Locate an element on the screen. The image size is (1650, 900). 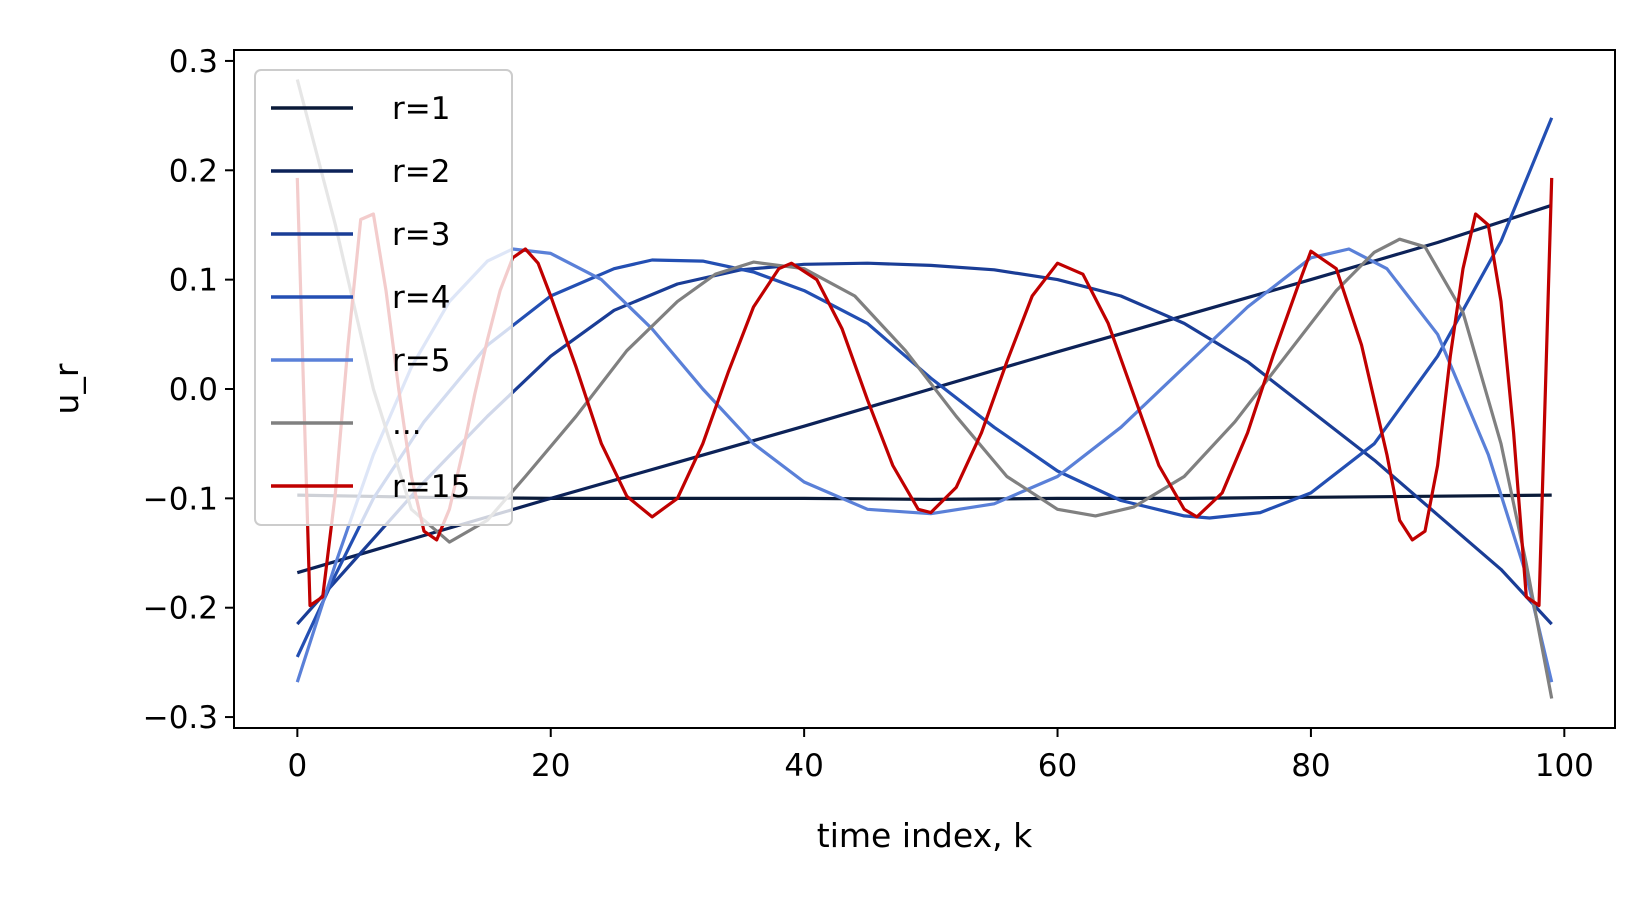
x-tick-label: 20 is located at coordinates (550, 766).